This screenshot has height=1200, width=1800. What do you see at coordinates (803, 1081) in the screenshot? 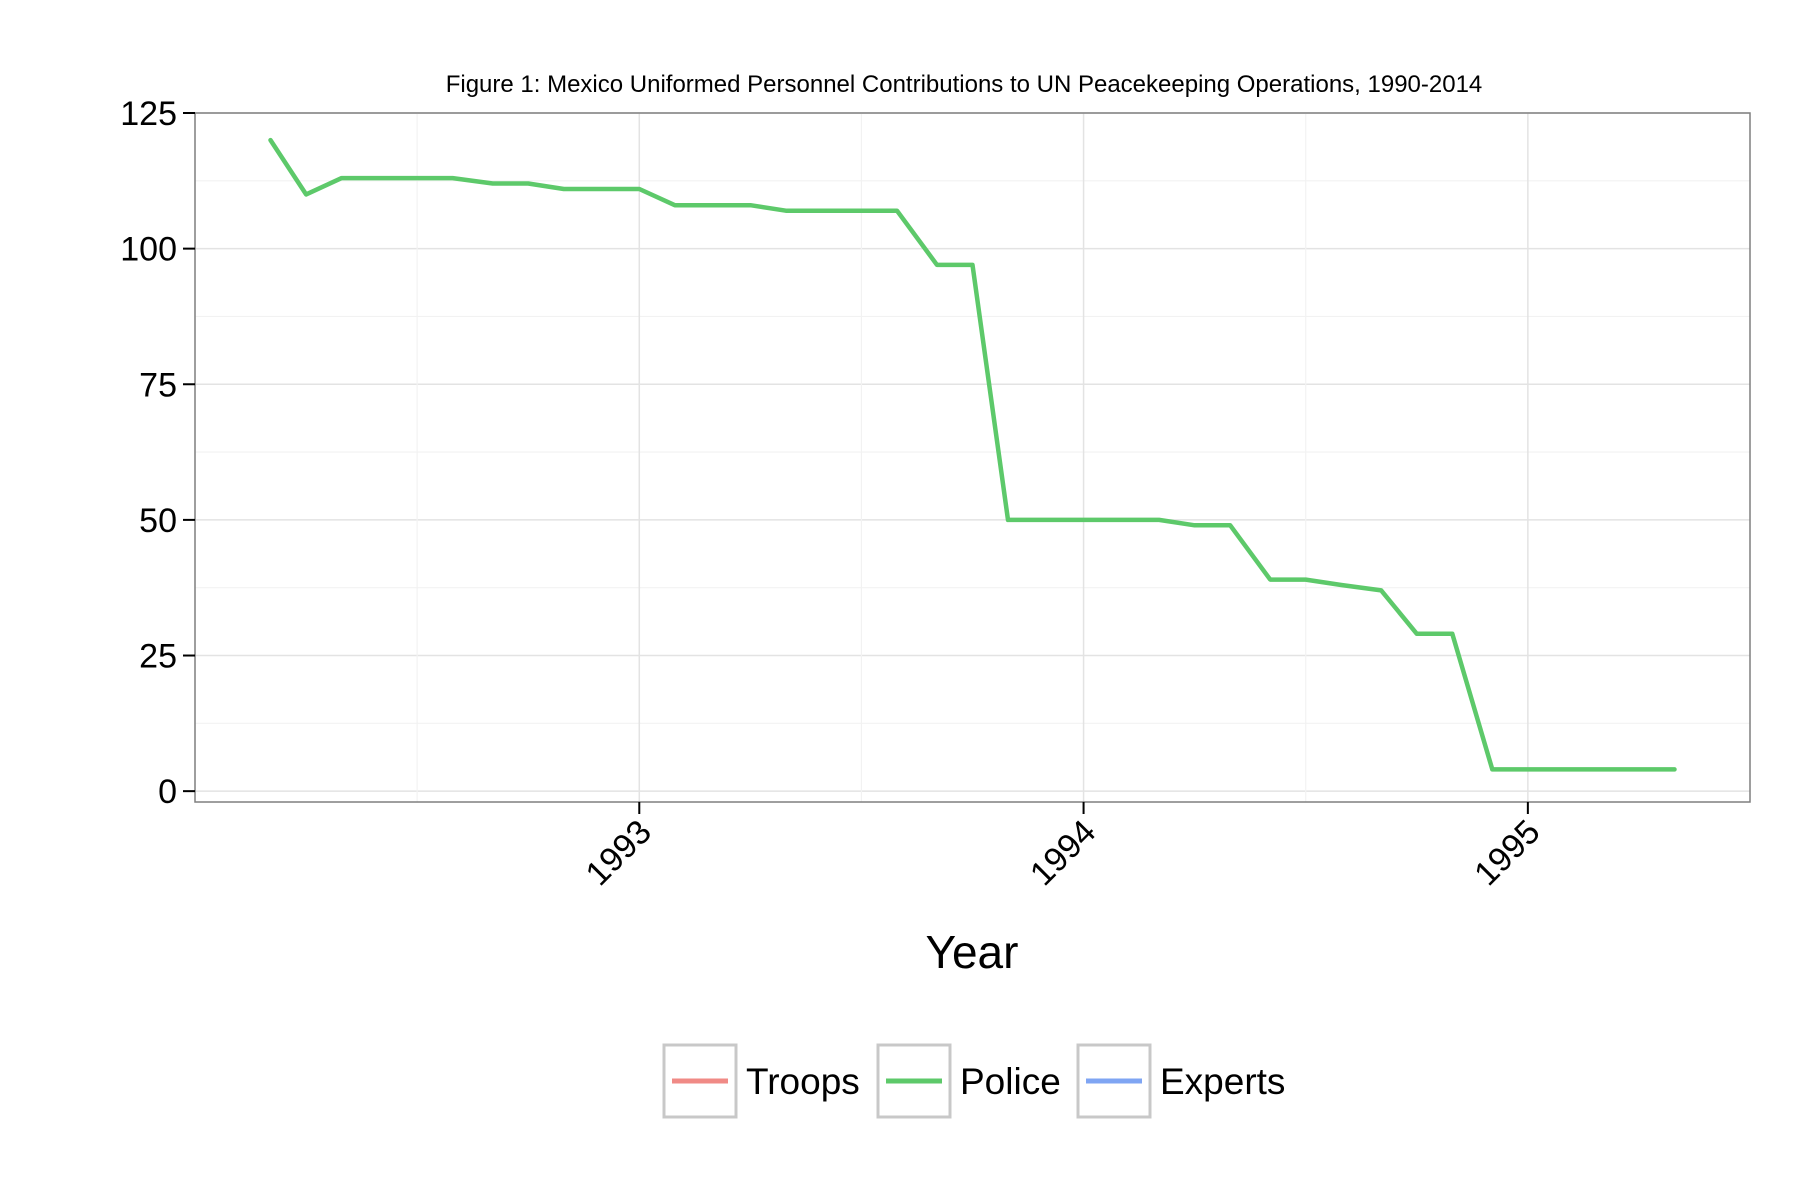
I see `legend-label-troops: Troops` at bounding box center [803, 1081].